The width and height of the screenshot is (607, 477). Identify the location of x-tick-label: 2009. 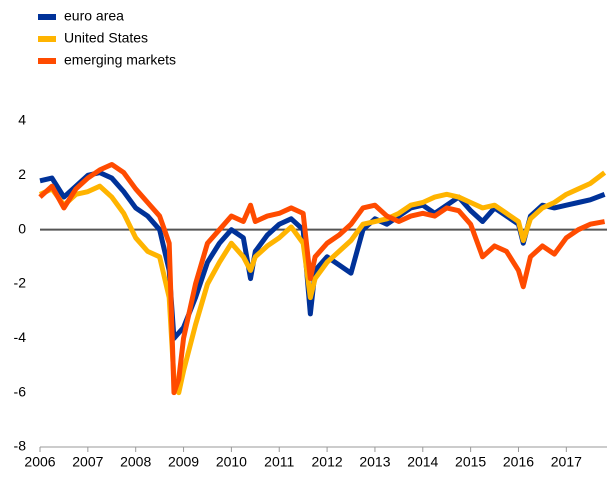
(183, 462).